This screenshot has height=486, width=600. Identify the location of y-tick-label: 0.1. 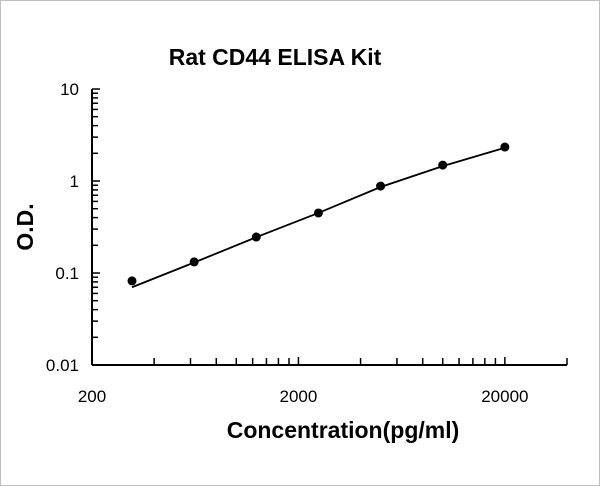
(67, 273).